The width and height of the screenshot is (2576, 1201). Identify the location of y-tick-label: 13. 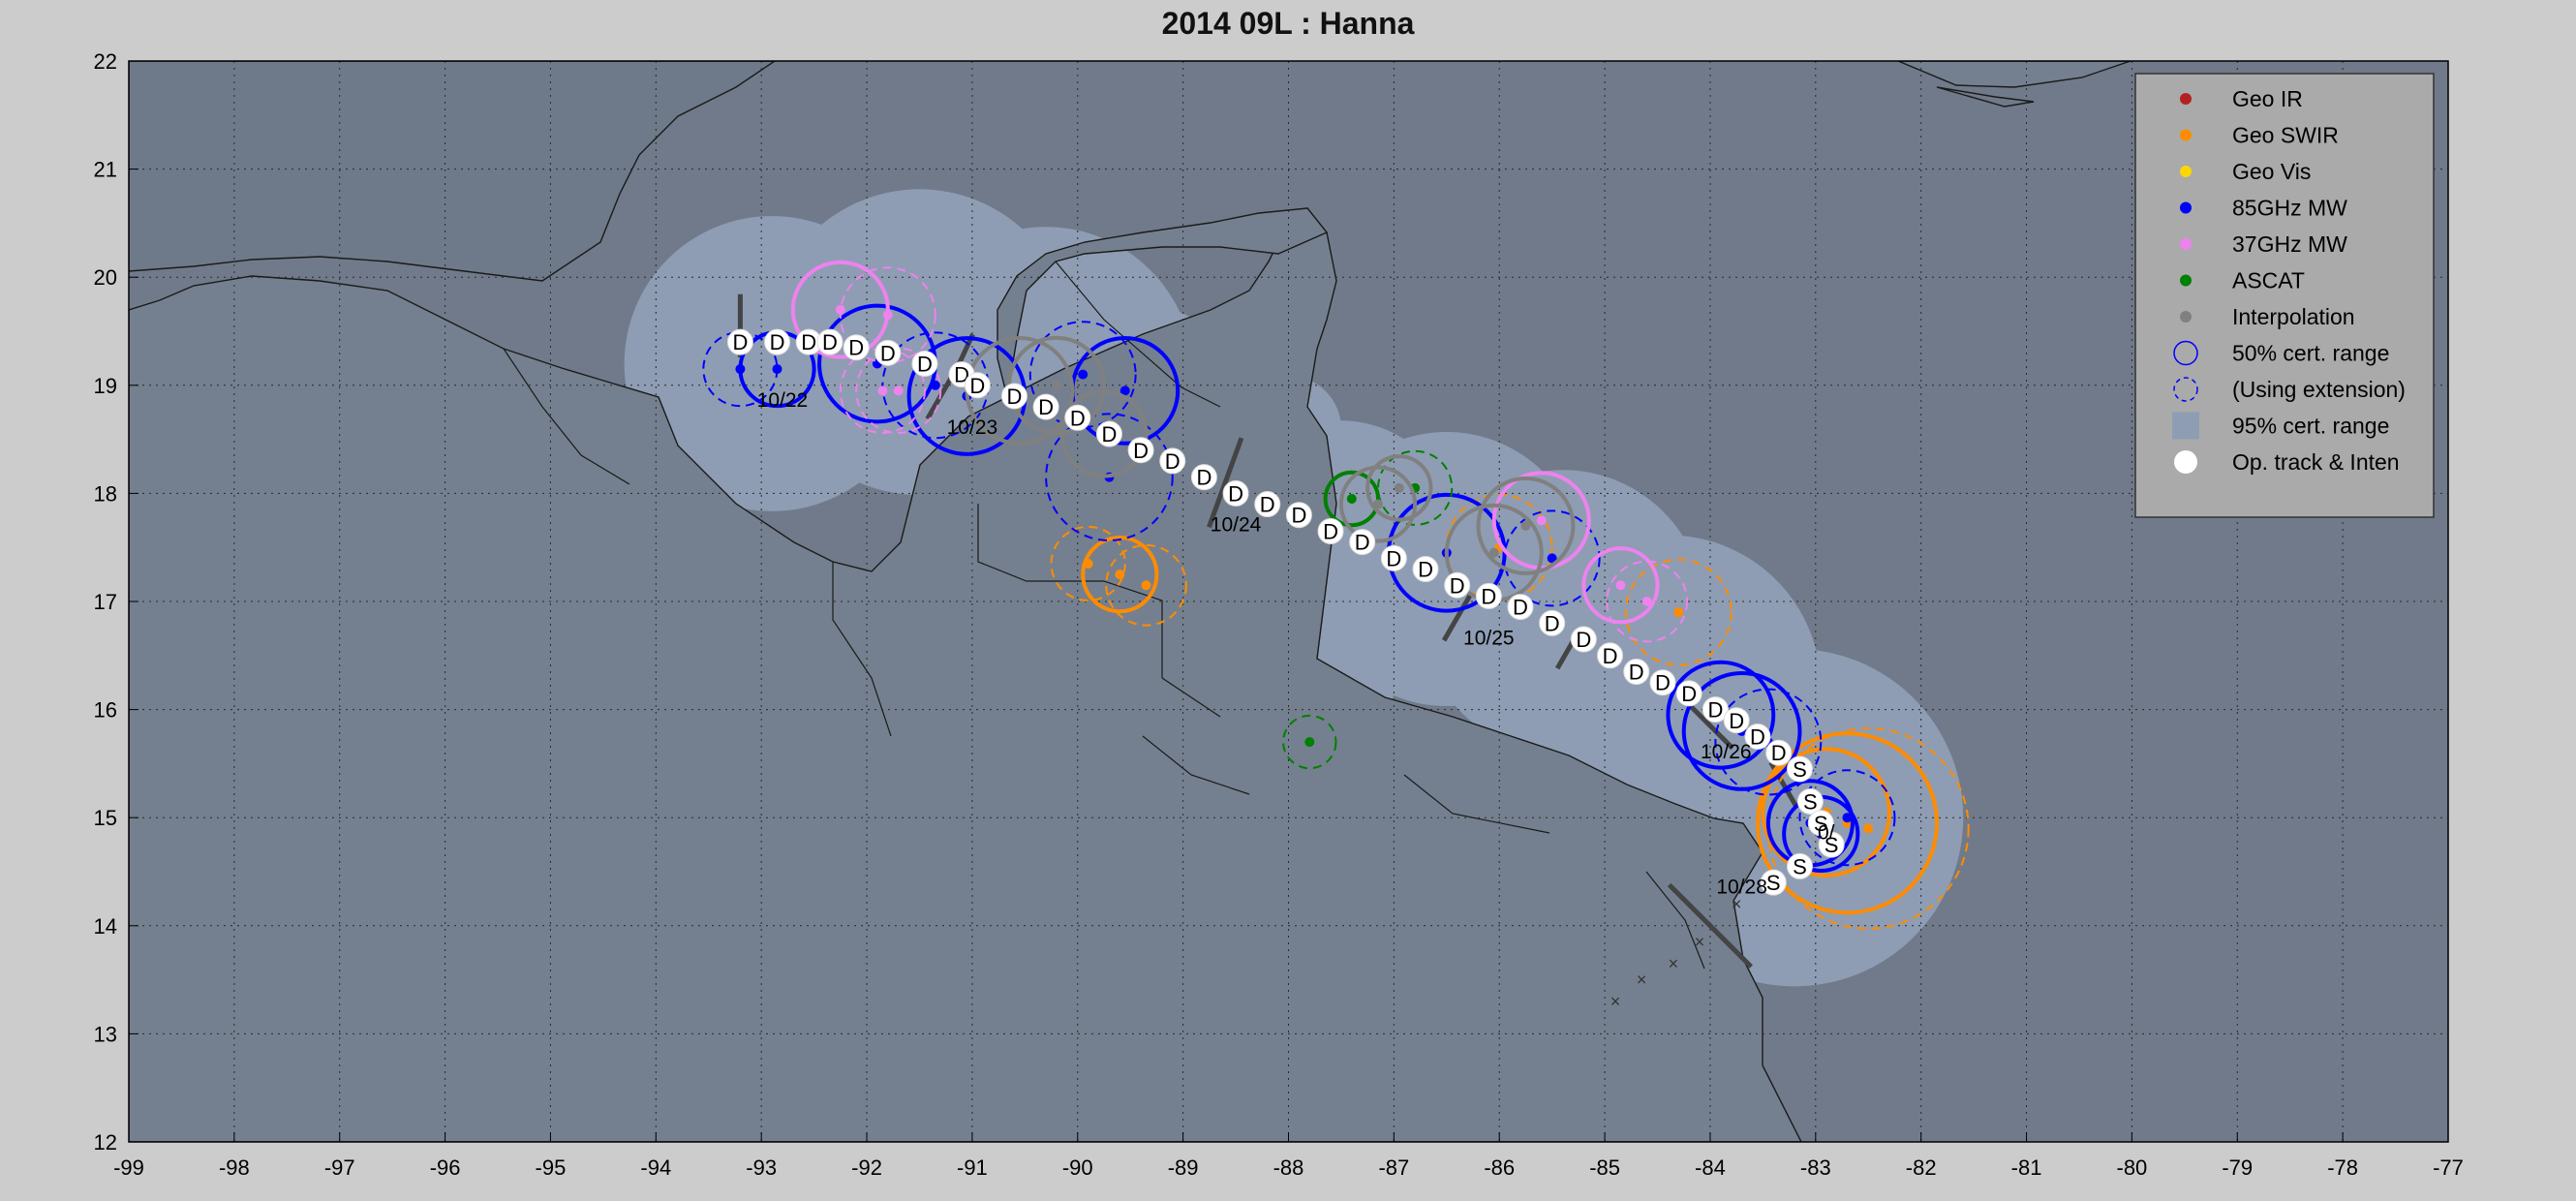
(105, 1034).